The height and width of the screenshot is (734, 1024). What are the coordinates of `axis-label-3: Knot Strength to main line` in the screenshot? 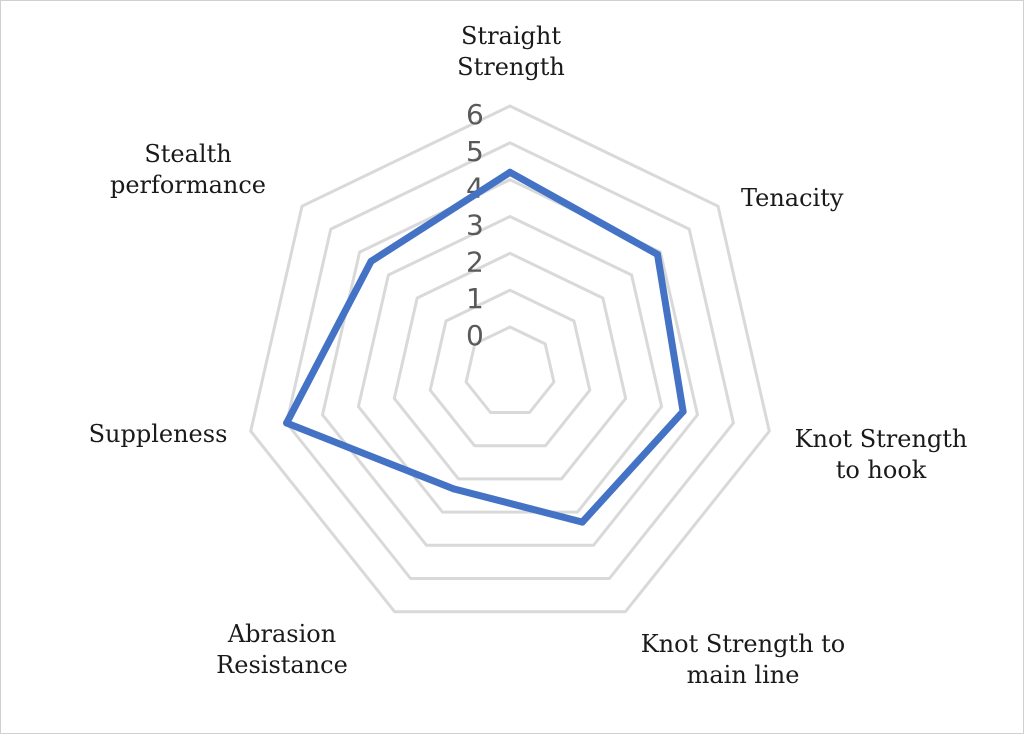 It's located at (743, 659).